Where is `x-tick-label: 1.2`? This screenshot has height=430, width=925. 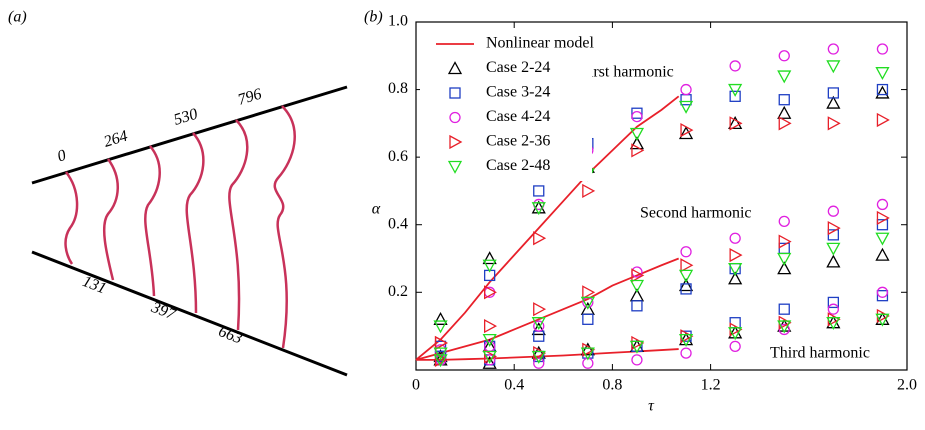
x-tick-label: 1.2 is located at coordinates (711, 385).